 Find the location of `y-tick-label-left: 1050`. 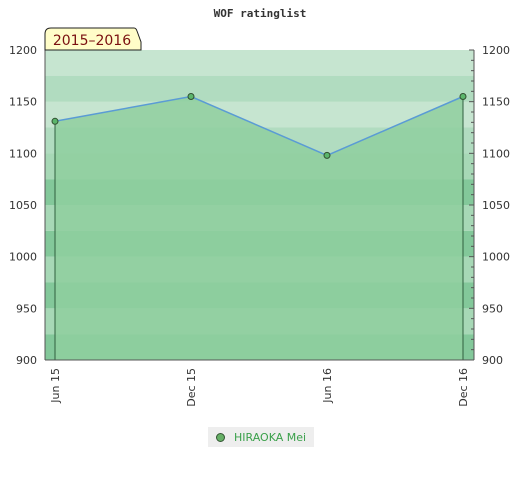

y-tick-label-left: 1050 is located at coordinates (23, 205).